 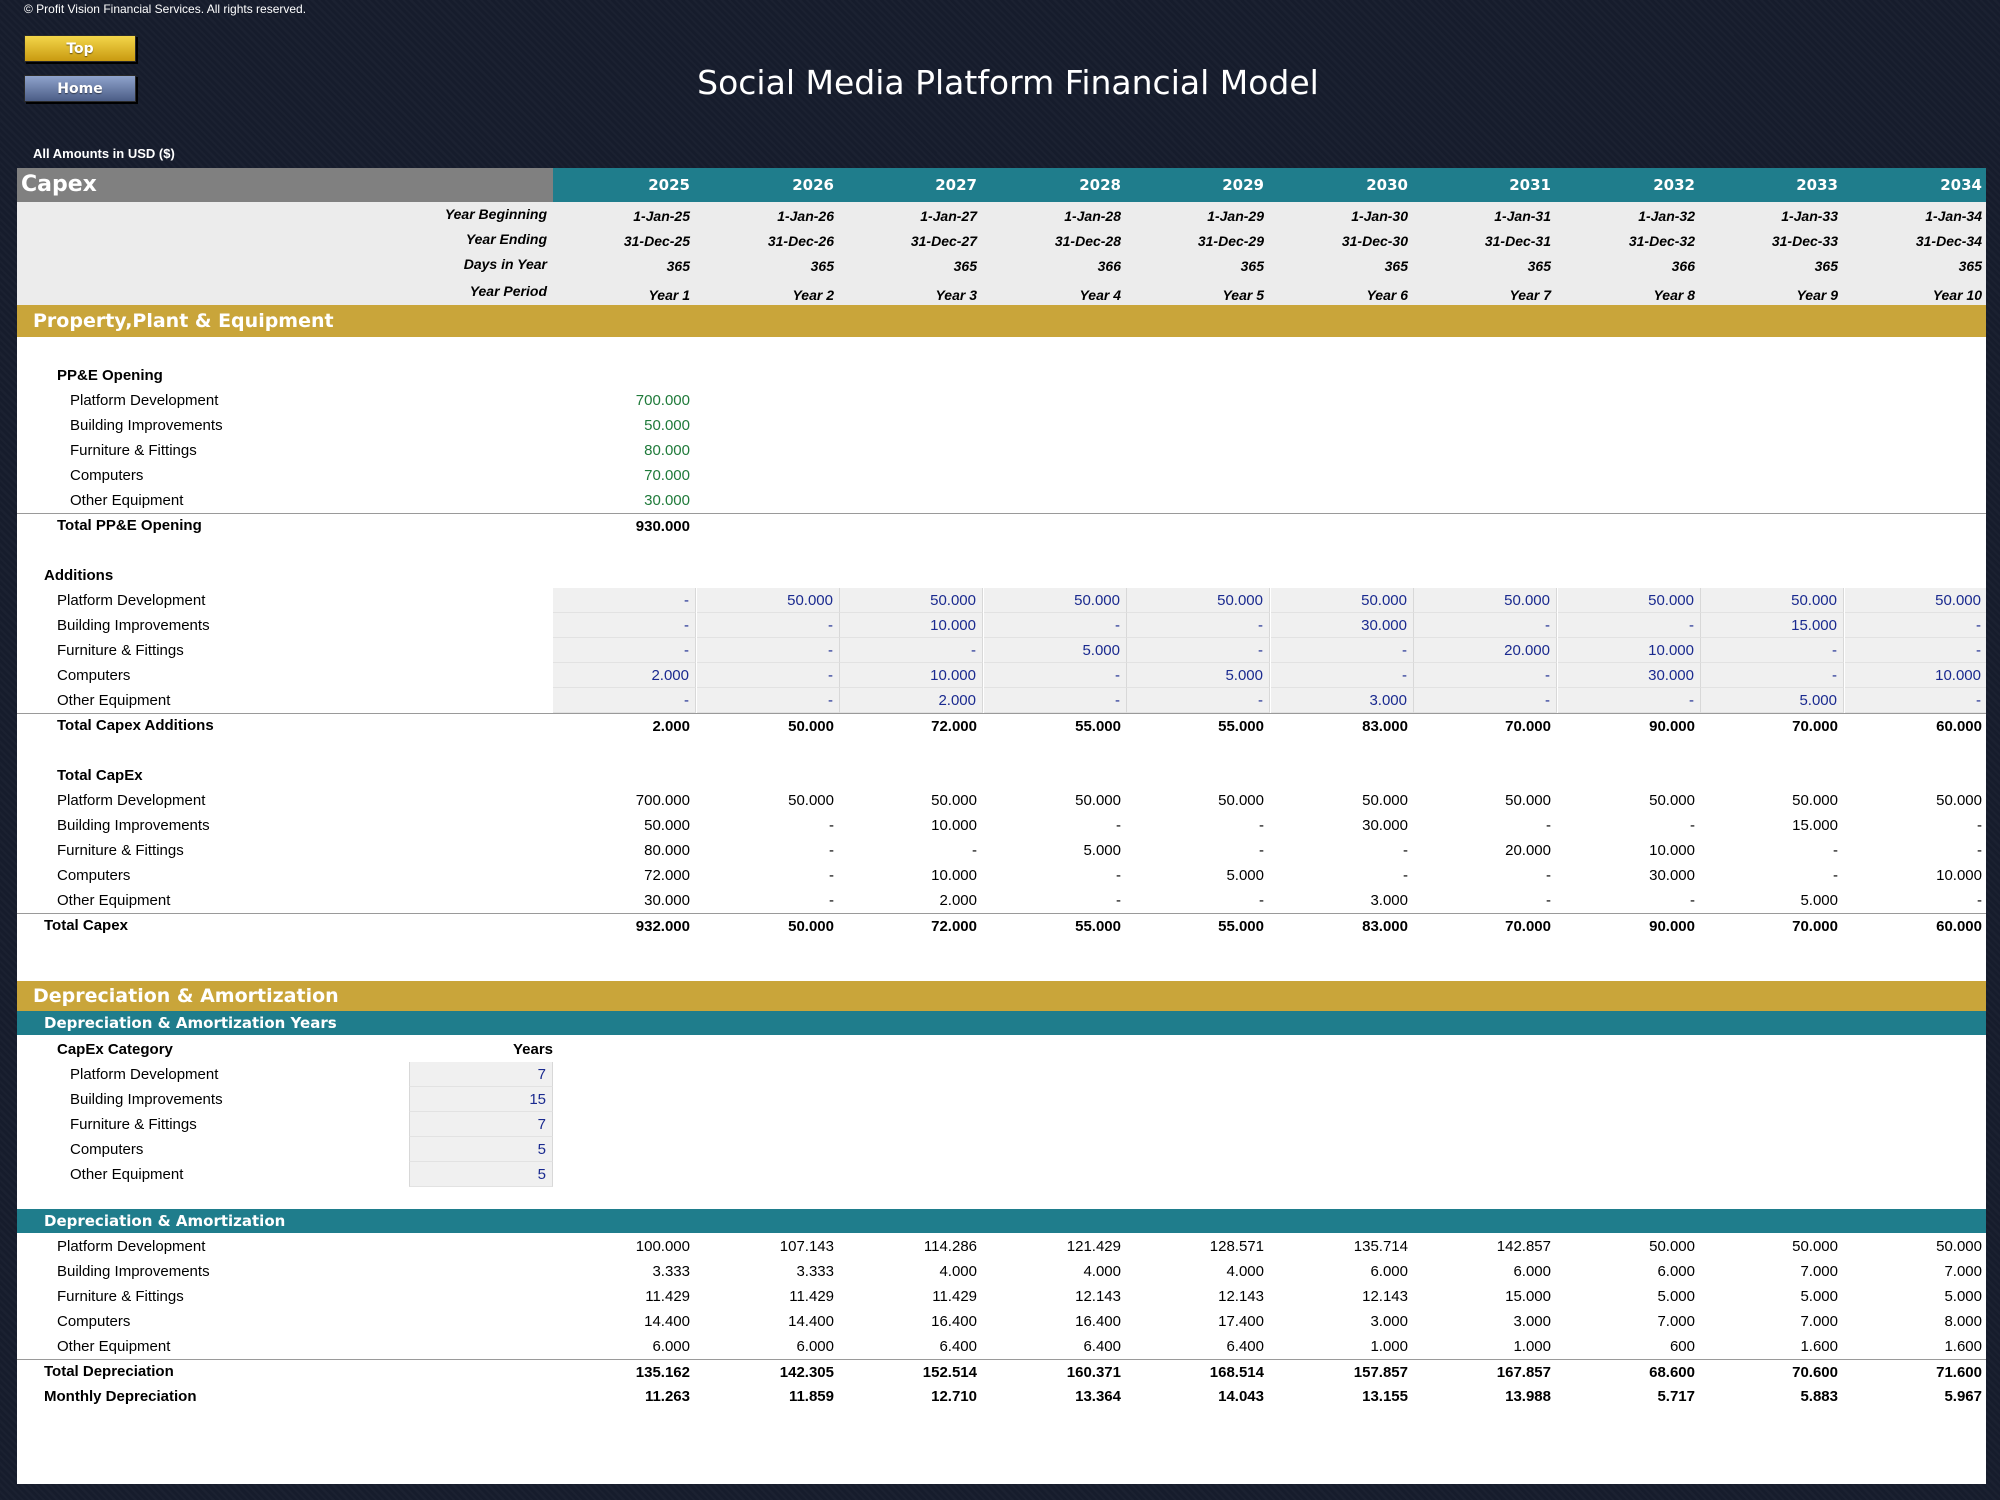 What do you see at coordinates (1243, 185) in the screenshot?
I see `year-header: 2029` at bounding box center [1243, 185].